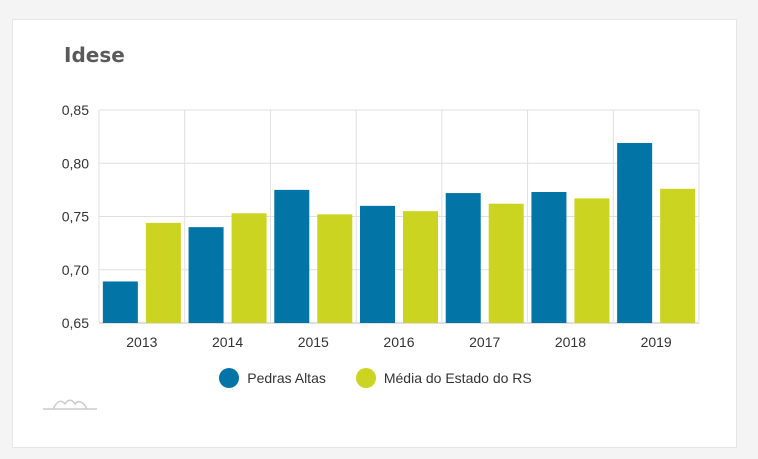 The image size is (758, 459). What do you see at coordinates (484, 342) in the screenshot?
I see `x-tick-label: 2017` at bounding box center [484, 342].